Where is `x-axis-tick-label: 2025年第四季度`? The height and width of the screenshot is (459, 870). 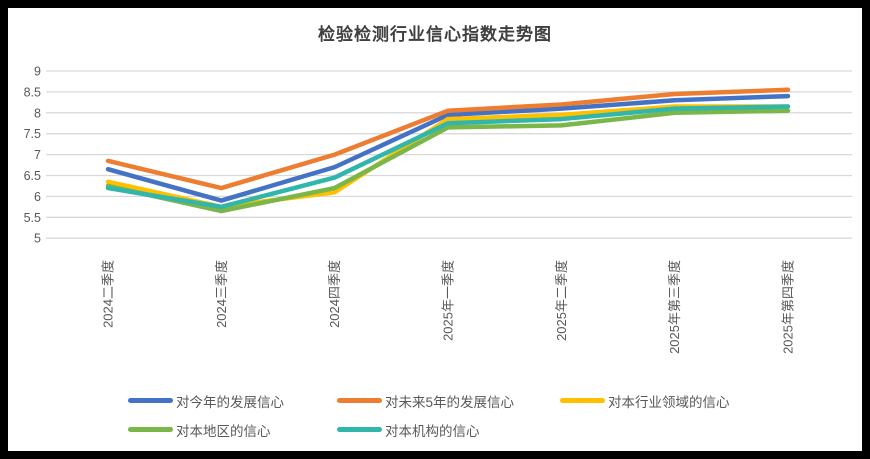
x-axis-tick-label: 2025年第四季度 is located at coordinates (787, 307).